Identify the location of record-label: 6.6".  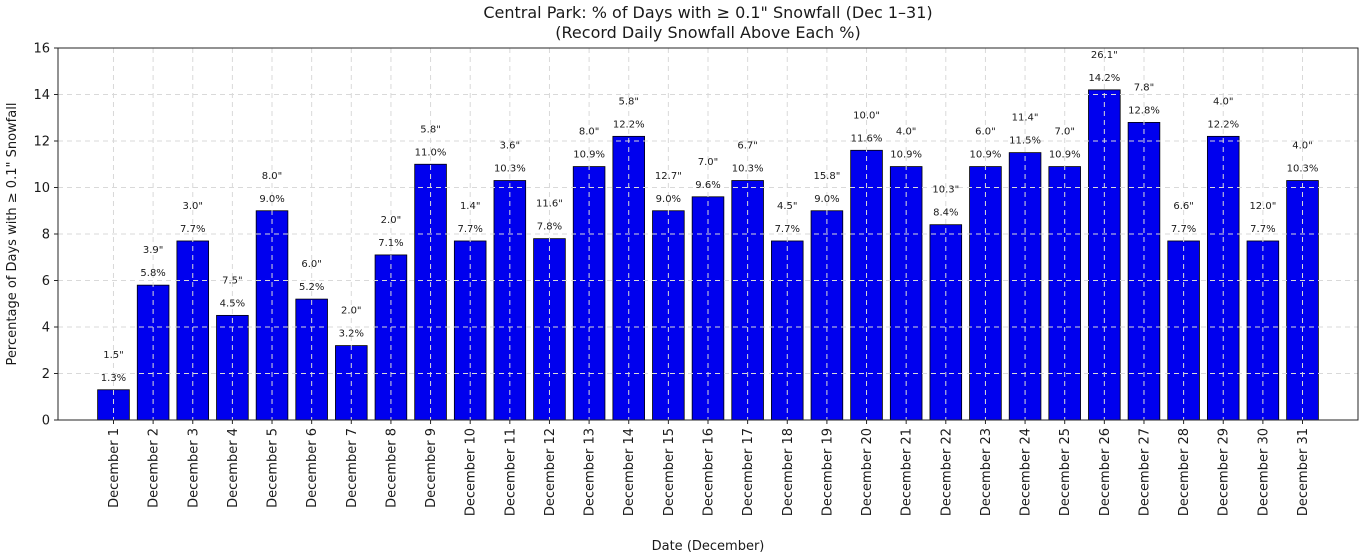
(1183, 206).